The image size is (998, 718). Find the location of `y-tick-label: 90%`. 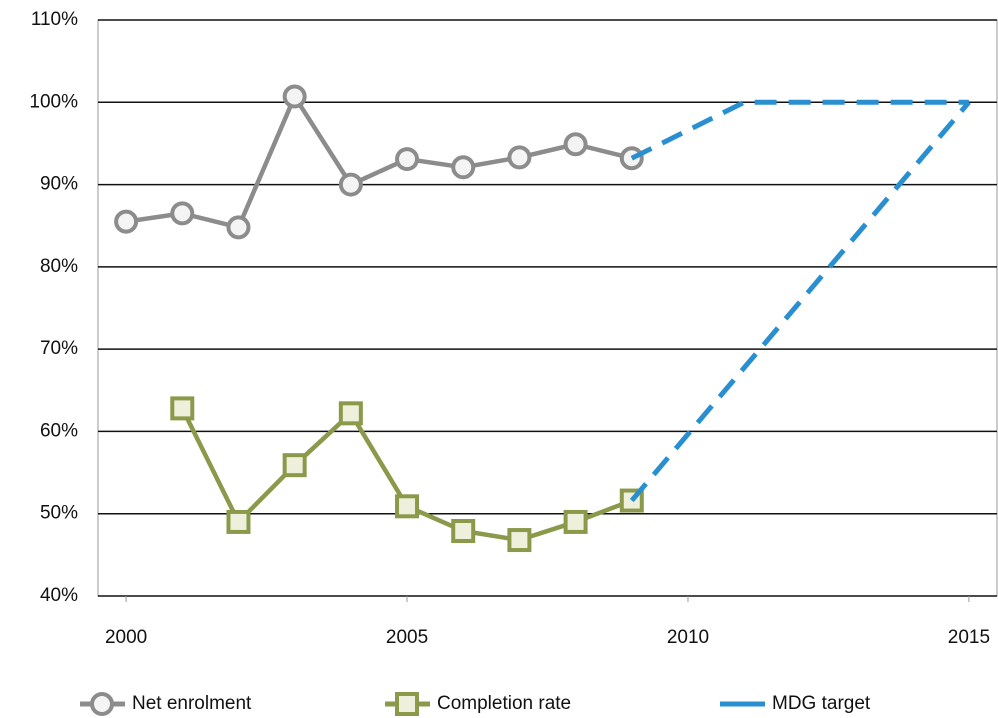

y-tick-label: 90% is located at coordinates (59, 184).